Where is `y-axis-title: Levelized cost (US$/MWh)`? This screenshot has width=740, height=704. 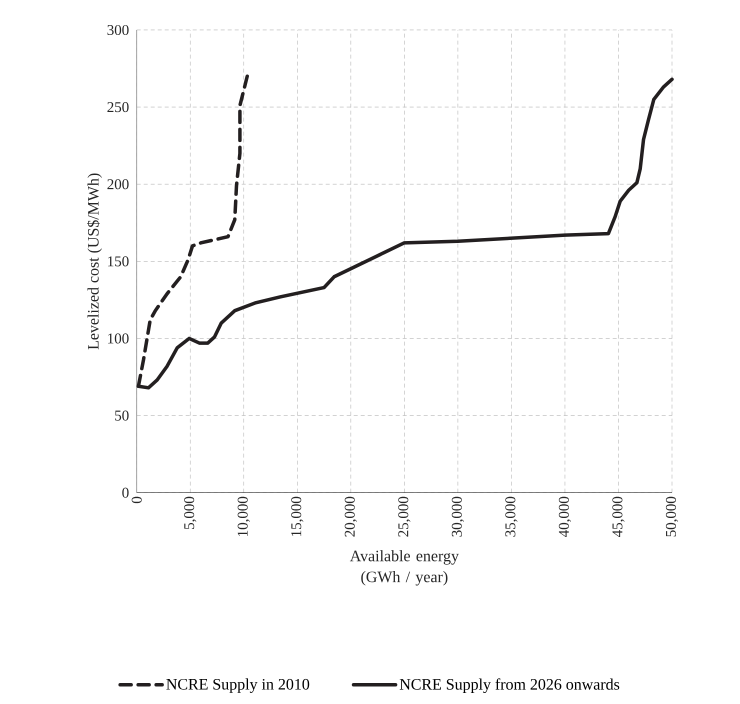
y-axis-title: Levelized cost (US$/MWh) is located at coordinates (94, 262).